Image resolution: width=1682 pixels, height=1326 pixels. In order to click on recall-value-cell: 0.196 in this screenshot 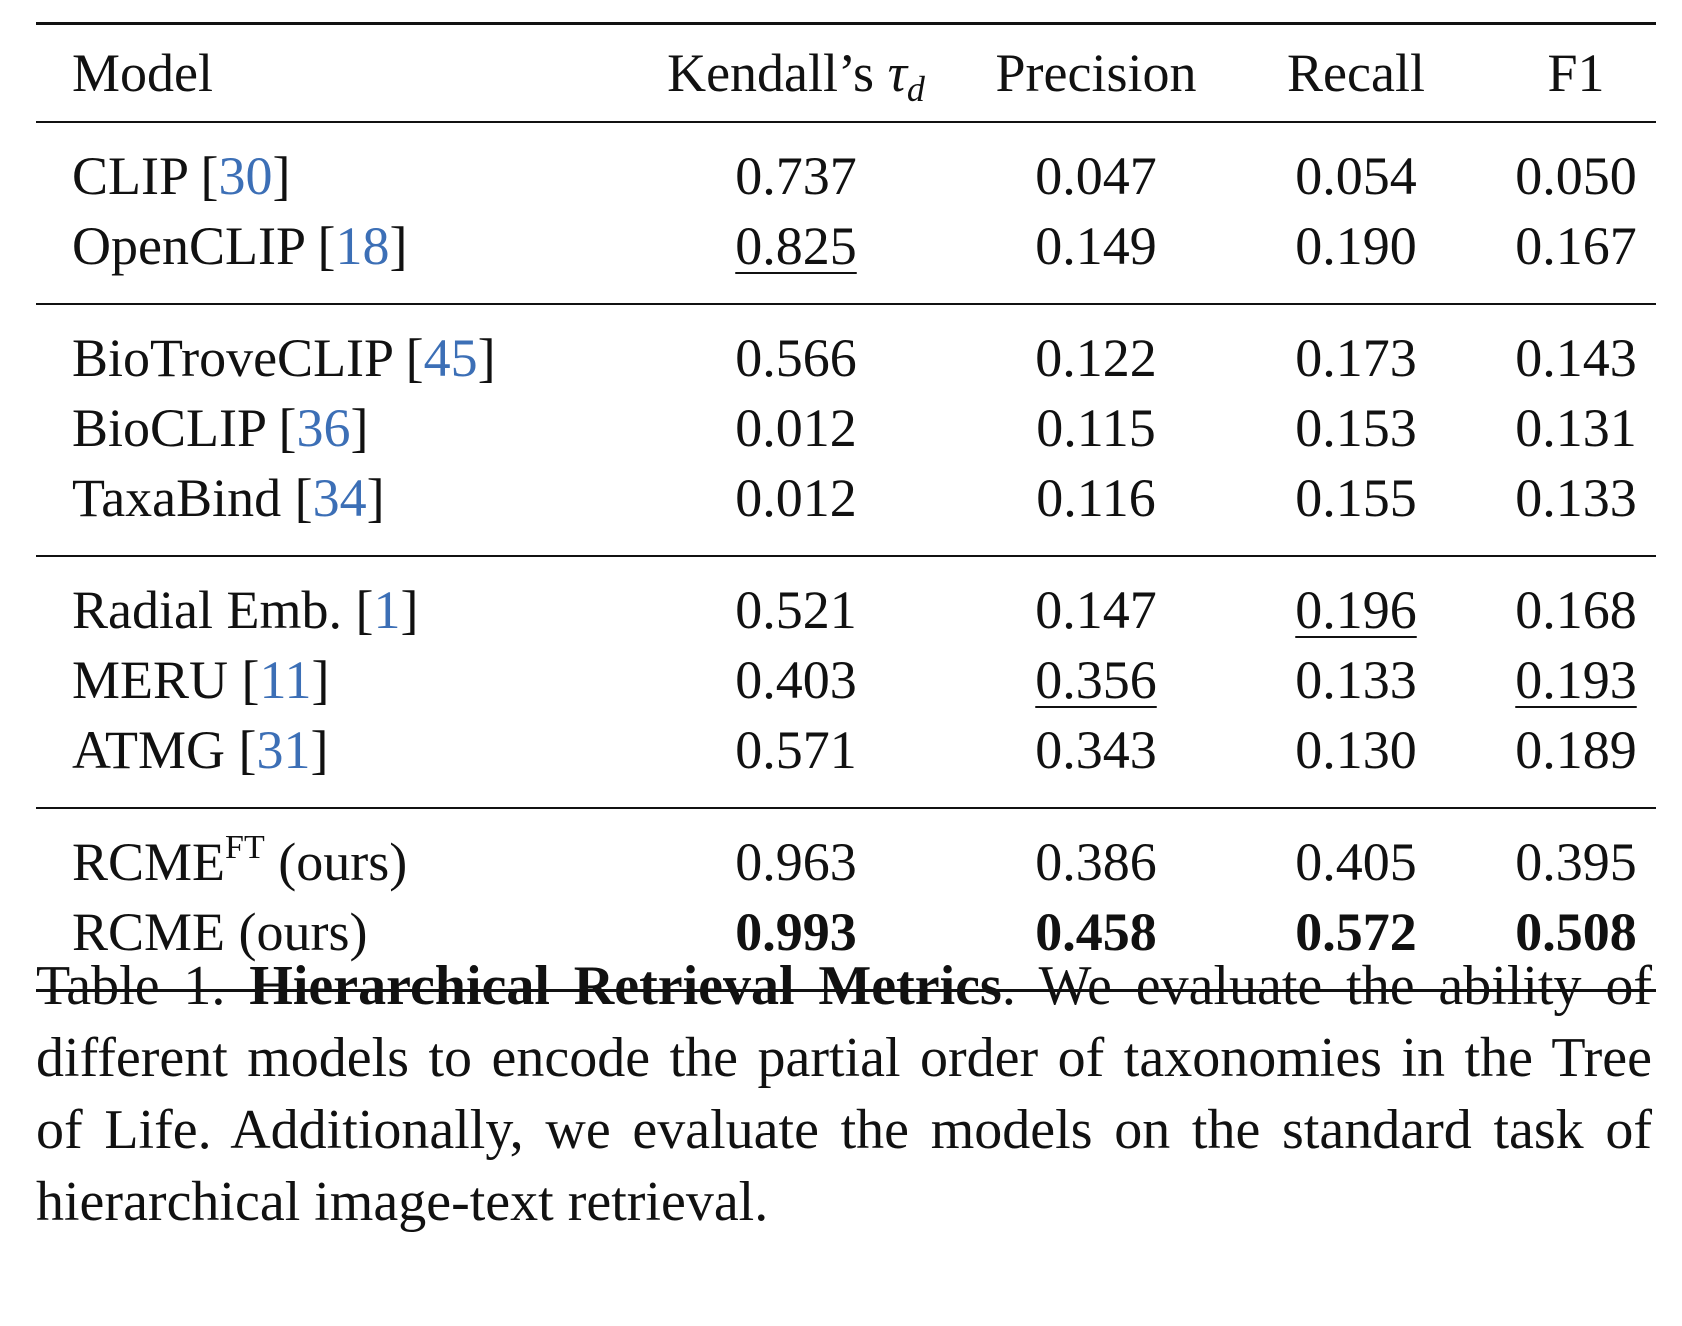, I will do `click(1356, 610)`.